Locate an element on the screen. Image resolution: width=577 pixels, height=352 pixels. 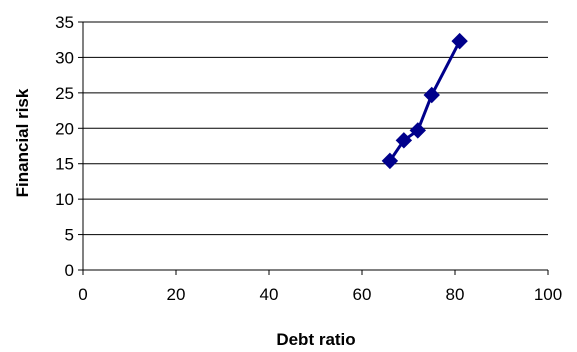
x-tick-label-0: 0 is located at coordinates (82, 294).